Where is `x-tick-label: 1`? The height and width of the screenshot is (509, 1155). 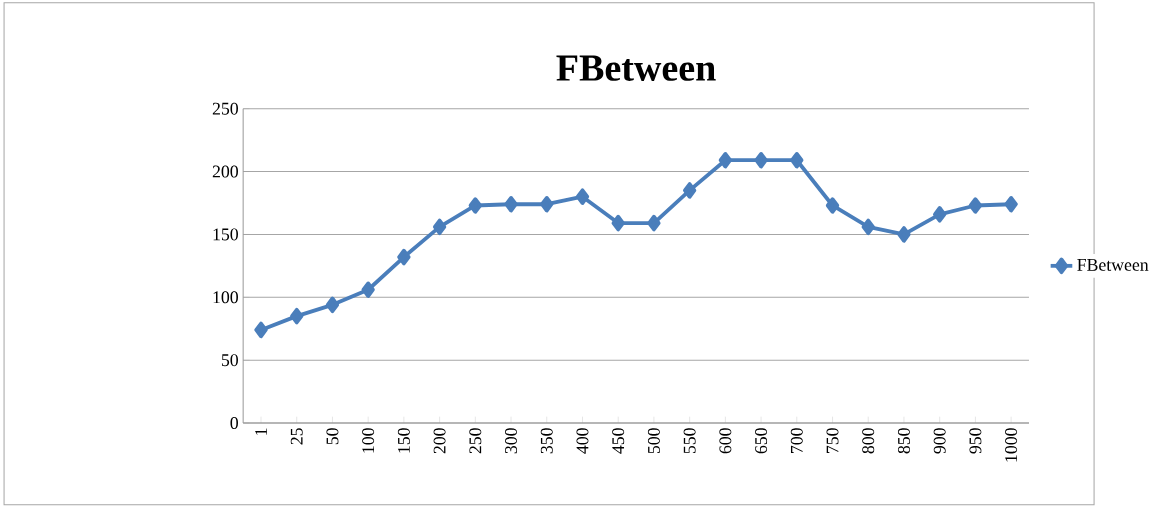
x-tick-label: 1 is located at coordinates (261, 431).